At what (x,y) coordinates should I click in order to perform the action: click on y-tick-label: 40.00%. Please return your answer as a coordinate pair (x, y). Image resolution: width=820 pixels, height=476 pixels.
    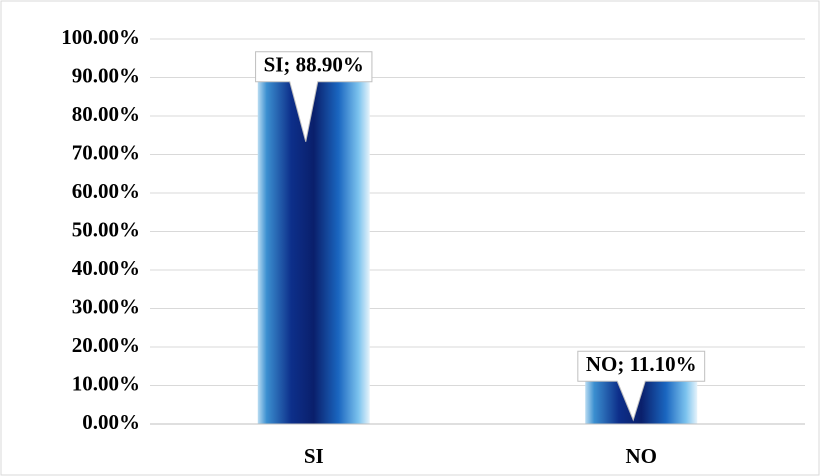
    Looking at the image, I should click on (106, 268).